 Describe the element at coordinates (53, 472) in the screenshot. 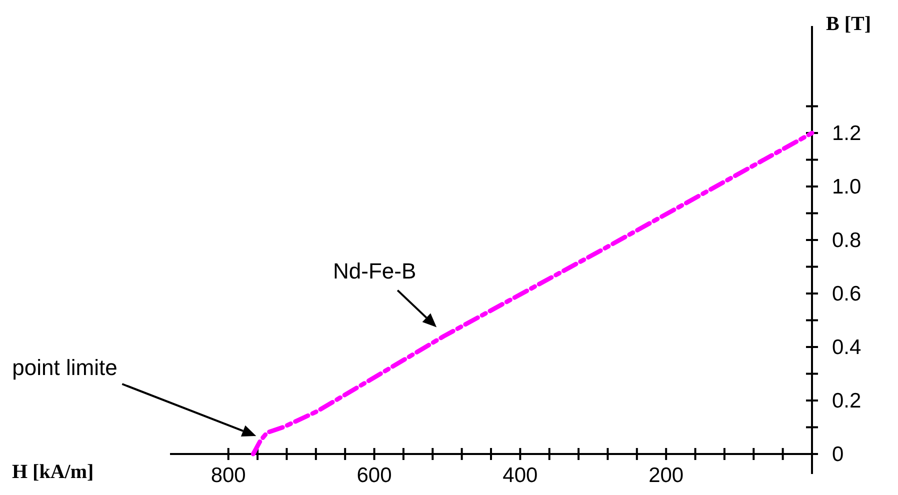

I see `x-axis-title: H [kA/m]` at that location.